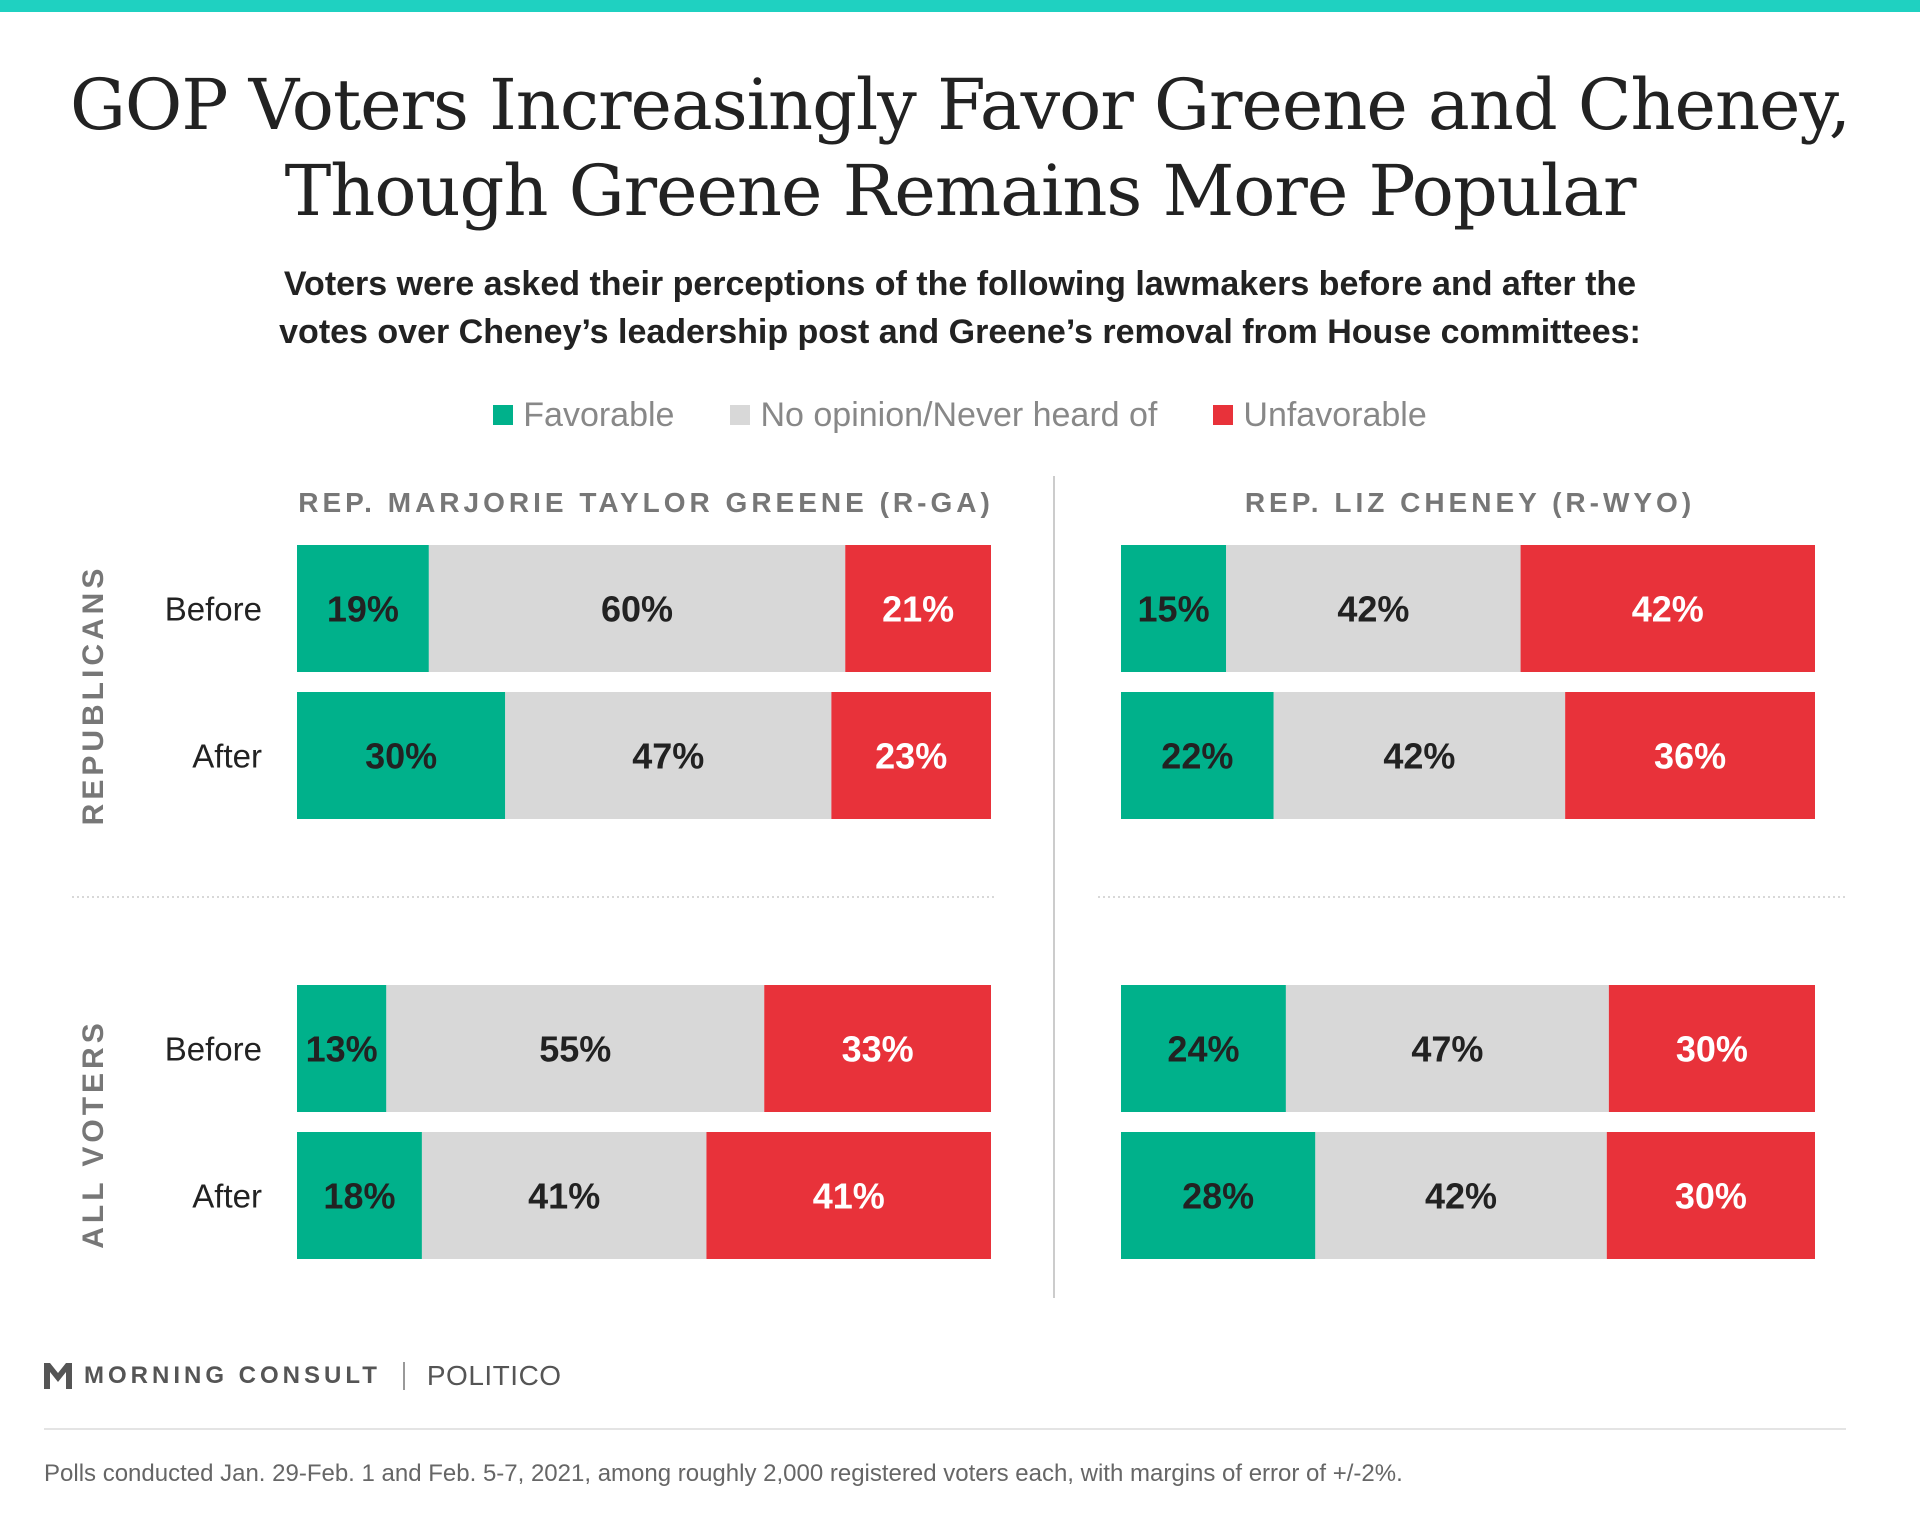  I want to click on legend-label-no-opinion: No opinion/Never heard of, so click(959, 414).